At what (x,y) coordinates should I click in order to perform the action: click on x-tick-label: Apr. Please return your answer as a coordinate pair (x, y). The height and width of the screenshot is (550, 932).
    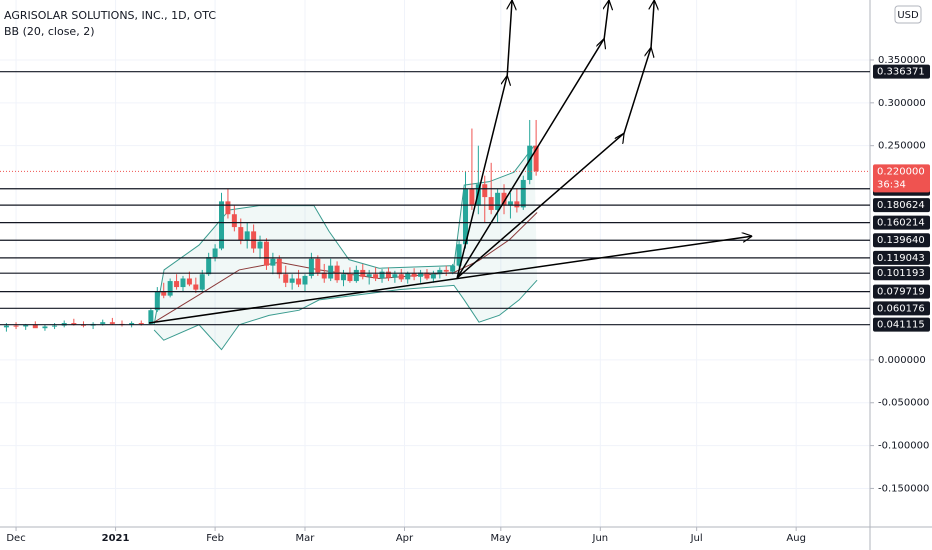
    Looking at the image, I should click on (405, 538).